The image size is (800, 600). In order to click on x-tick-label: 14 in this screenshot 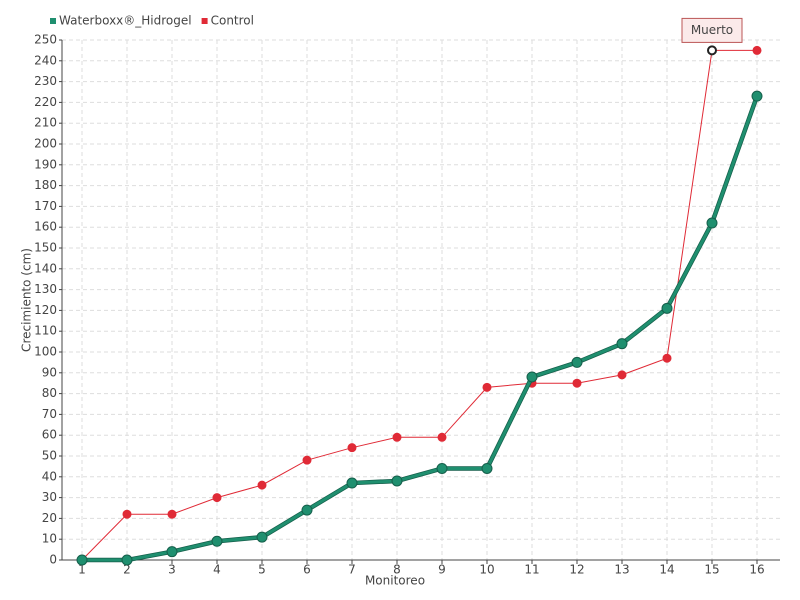, I will do `click(666, 570)`.